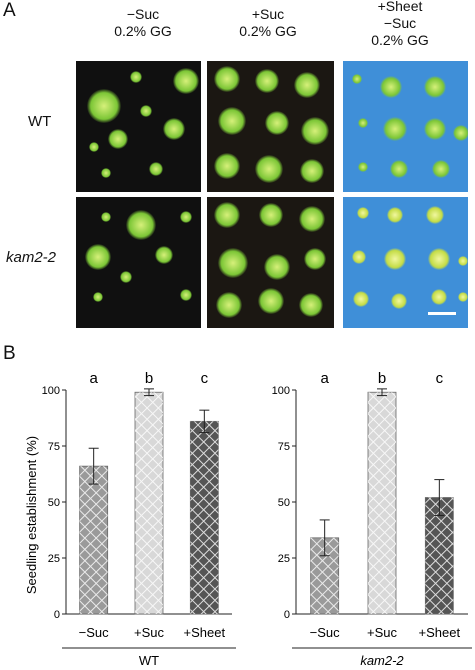  I want to click on column-header-minus-suc: −Suc 0.2% GG, so click(143, 23).